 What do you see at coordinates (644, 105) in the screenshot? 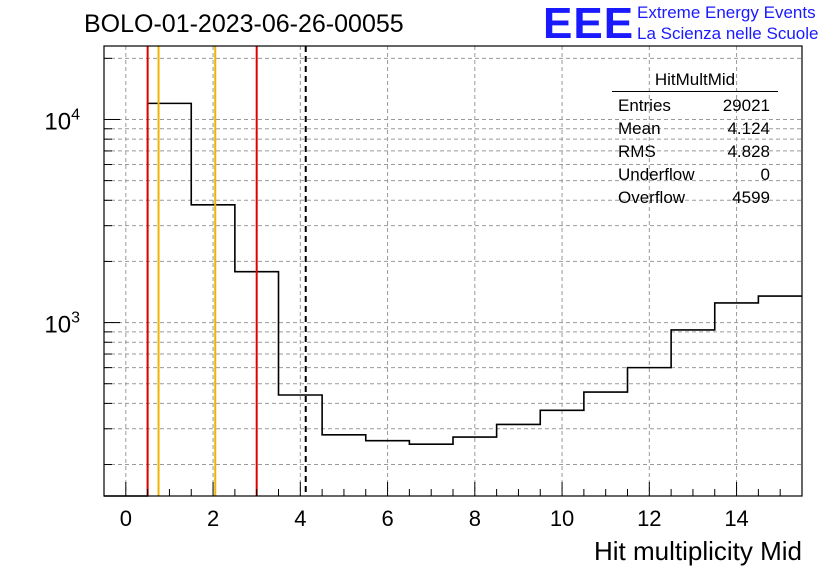
I see `stats-label: Entries` at bounding box center [644, 105].